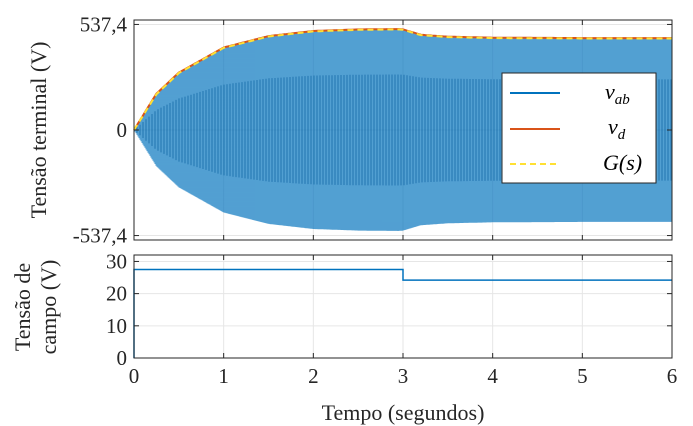  I want to click on y-tick-label: -537,4, so click(100, 236).